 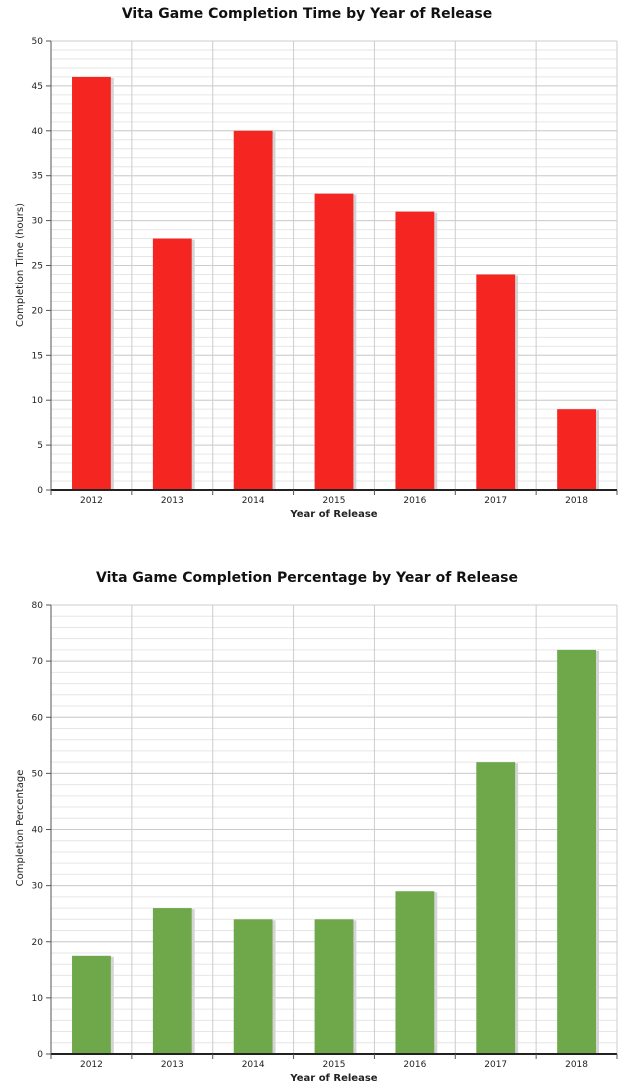 I want to click on y-tick-label: 45, so click(x=37, y=87).